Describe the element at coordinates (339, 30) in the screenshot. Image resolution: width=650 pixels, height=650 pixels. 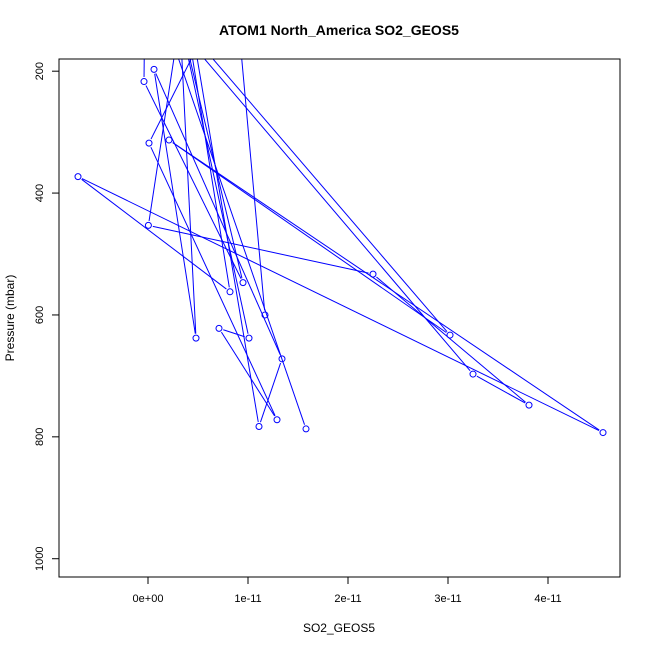
I see `chart-title: ATOM1 North_America SO2_GEOS5` at that location.